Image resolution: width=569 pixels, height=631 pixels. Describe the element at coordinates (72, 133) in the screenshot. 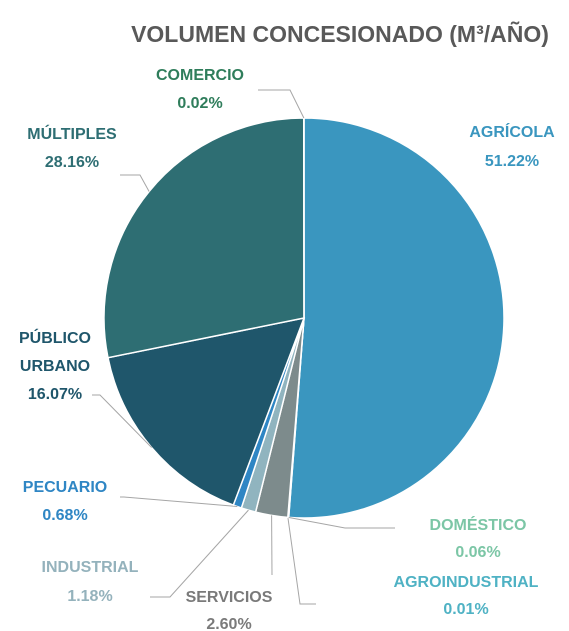

I see `slice-label: MÚLTIPLES` at that location.